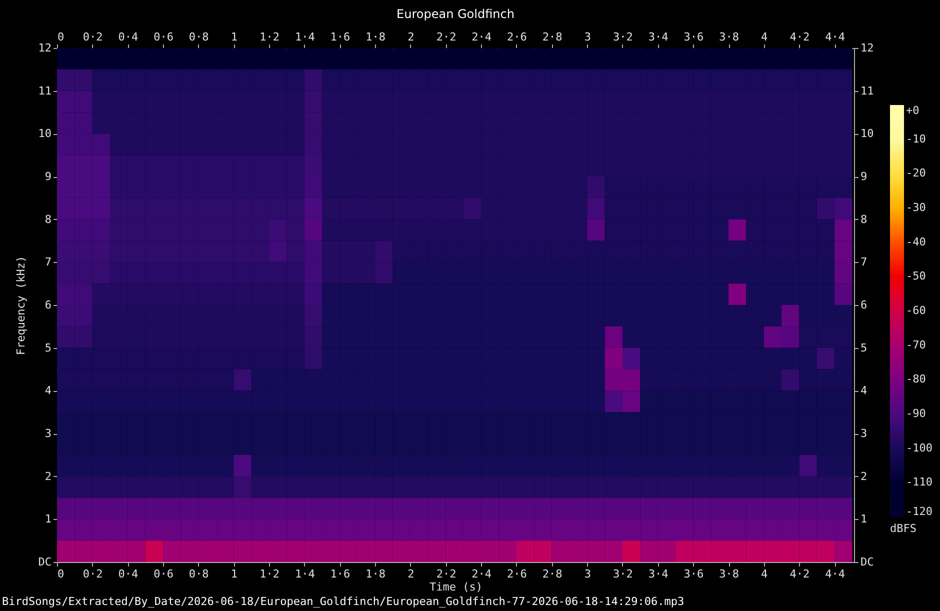 This screenshot has height=611, width=940. Describe the element at coordinates (864, 476) in the screenshot. I see `y2-tick-label: 2` at that location.